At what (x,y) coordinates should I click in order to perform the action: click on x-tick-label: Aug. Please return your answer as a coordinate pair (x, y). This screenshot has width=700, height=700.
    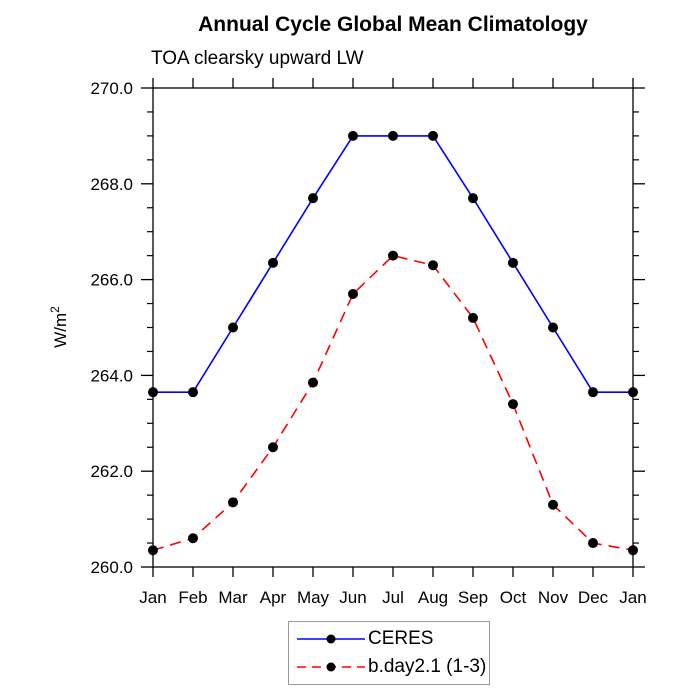
    Looking at the image, I should click on (433, 597).